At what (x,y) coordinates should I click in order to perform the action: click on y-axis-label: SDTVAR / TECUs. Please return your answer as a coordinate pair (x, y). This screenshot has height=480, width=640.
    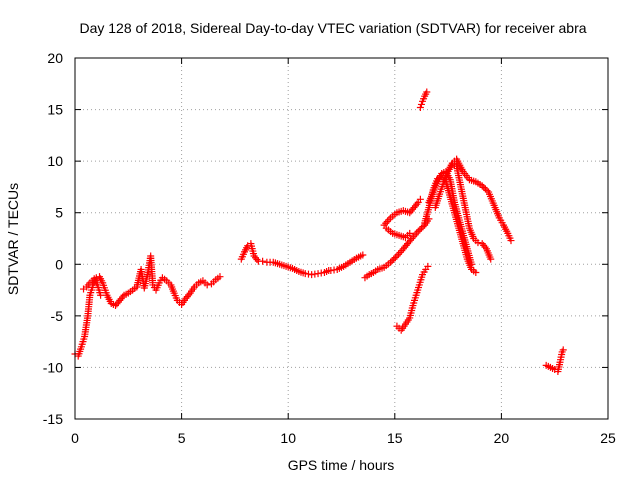
    Looking at the image, I should click on (13, 239).